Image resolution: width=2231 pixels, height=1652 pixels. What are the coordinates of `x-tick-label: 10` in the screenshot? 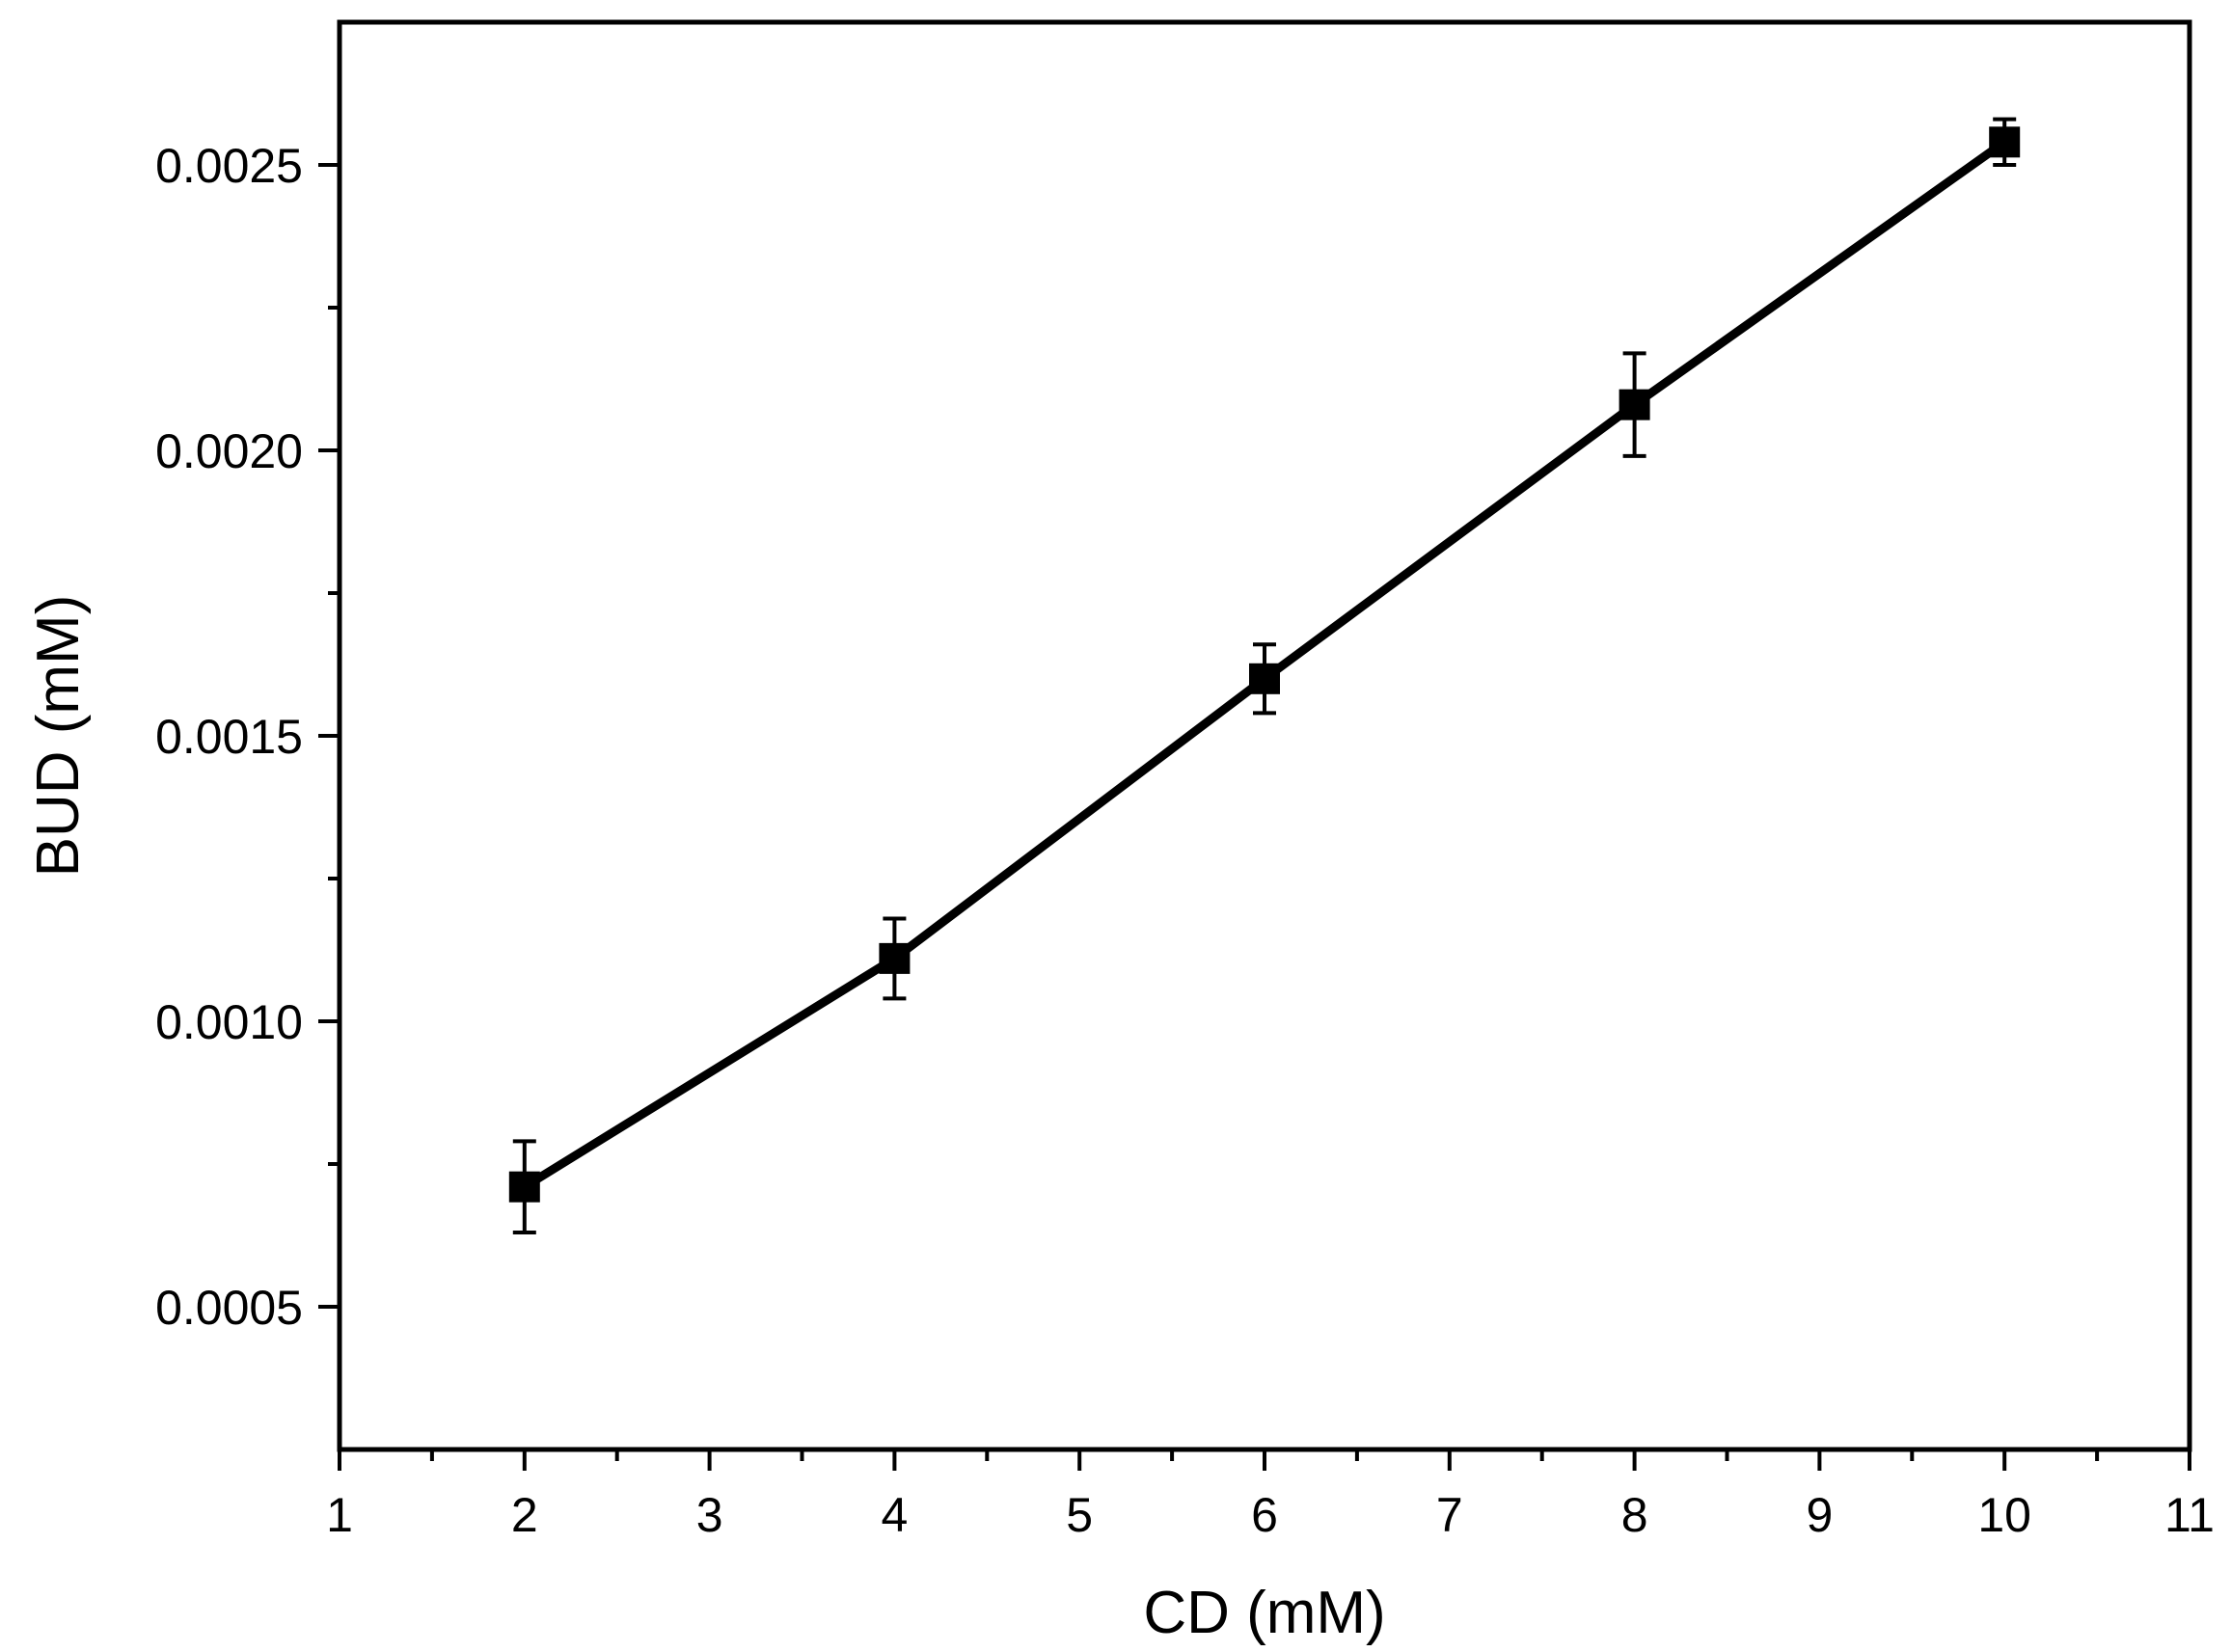 It's located at (2004, 1515).